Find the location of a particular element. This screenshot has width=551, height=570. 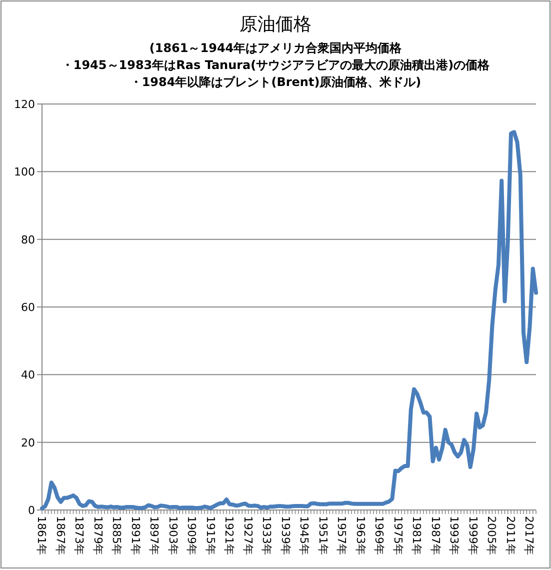

x-tick-label: 1951年 is located at coordinates (323, 535).